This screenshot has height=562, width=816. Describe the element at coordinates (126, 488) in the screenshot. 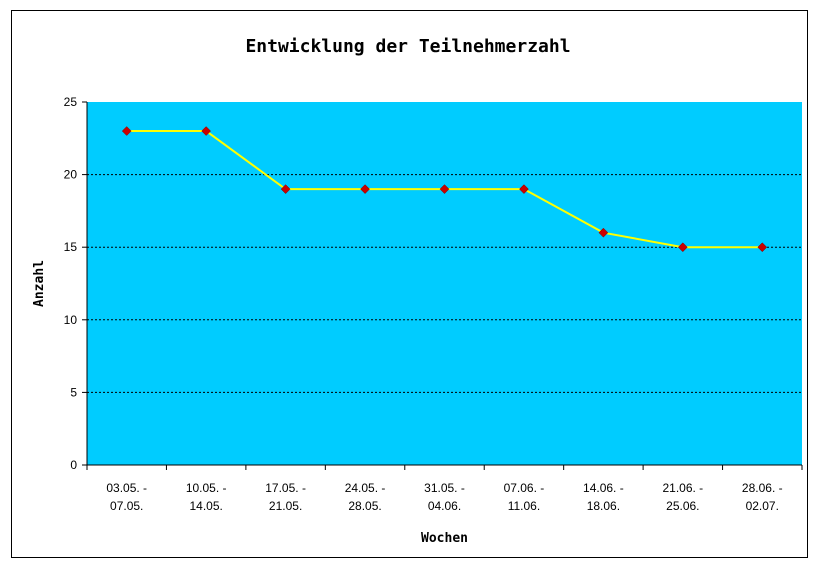

I see `x-tick-label: 03.05. -` at that location.